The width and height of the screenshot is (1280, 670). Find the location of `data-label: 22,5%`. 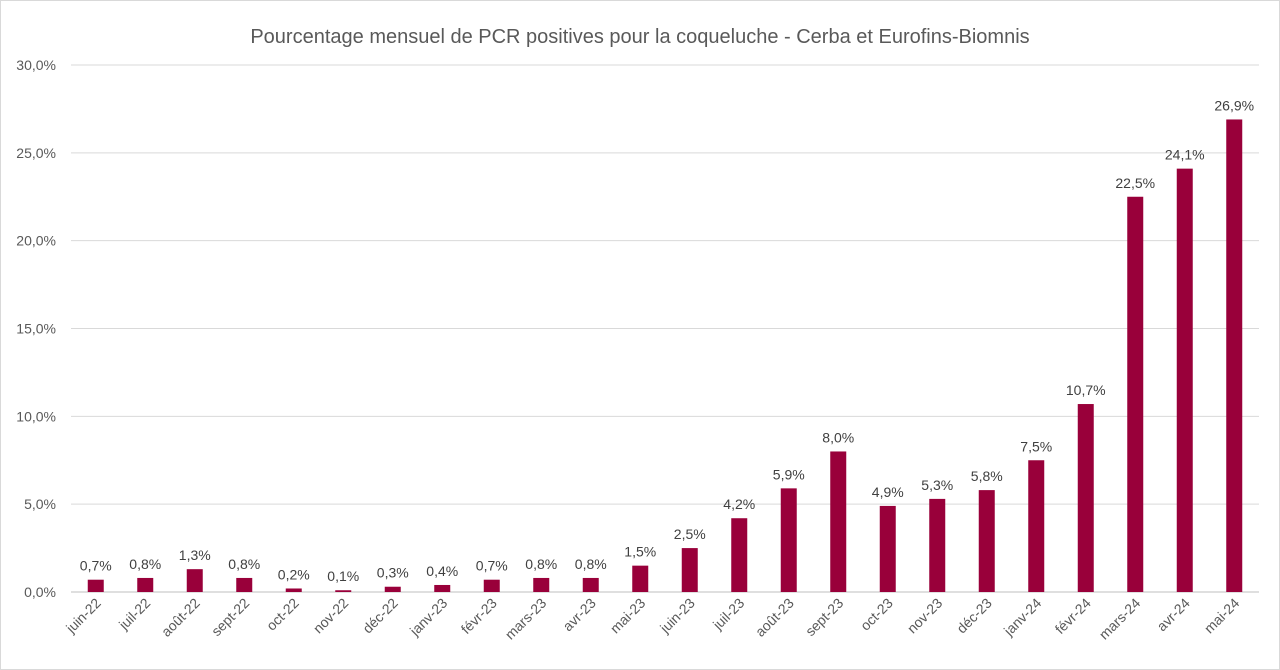

data-label: 22,5% is located at coordinates (1135, 183).